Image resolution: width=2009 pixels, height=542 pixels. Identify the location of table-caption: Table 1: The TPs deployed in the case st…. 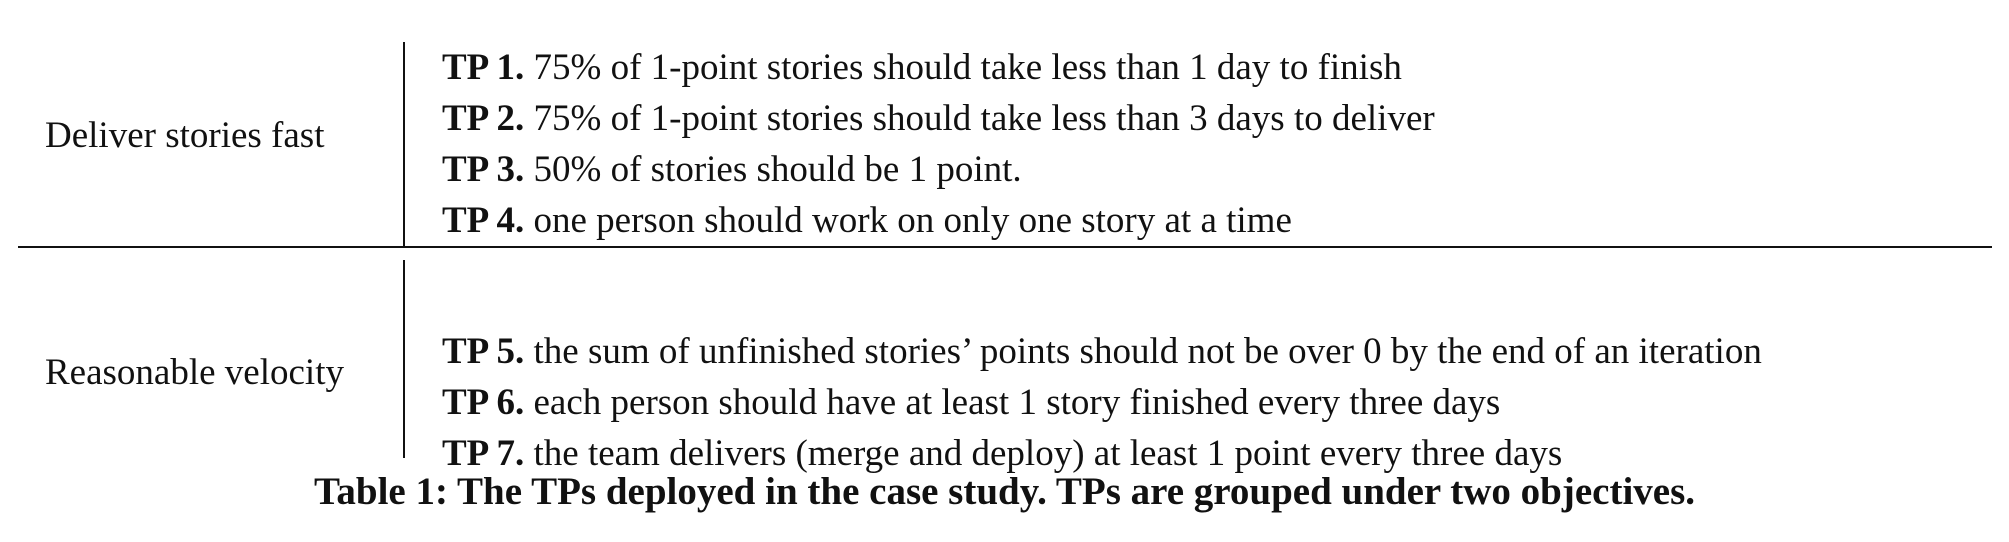
(1004, 491).